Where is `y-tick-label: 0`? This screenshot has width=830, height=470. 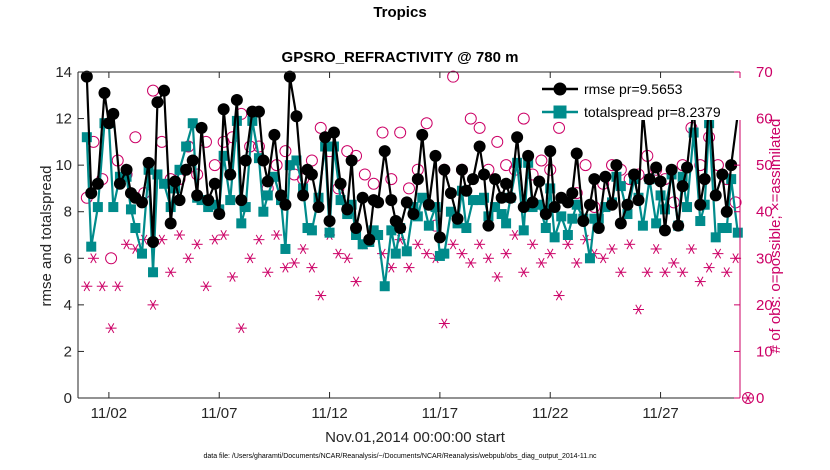 y-tick-label: 0 is located at coordinates (68, 398).